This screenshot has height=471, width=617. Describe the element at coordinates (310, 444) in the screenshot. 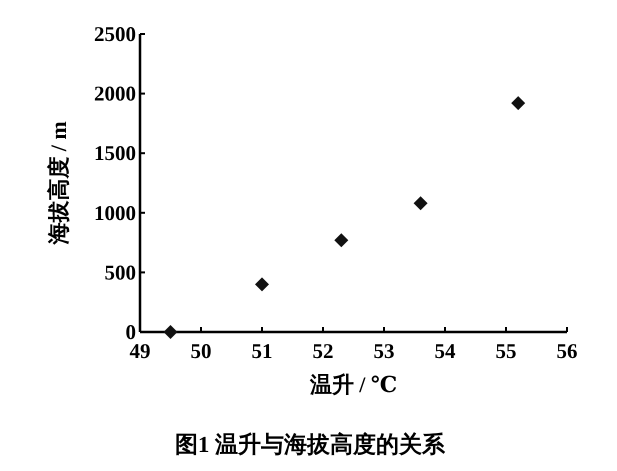

I see `text: 图1 温升与海拔高度的关系` at that location.